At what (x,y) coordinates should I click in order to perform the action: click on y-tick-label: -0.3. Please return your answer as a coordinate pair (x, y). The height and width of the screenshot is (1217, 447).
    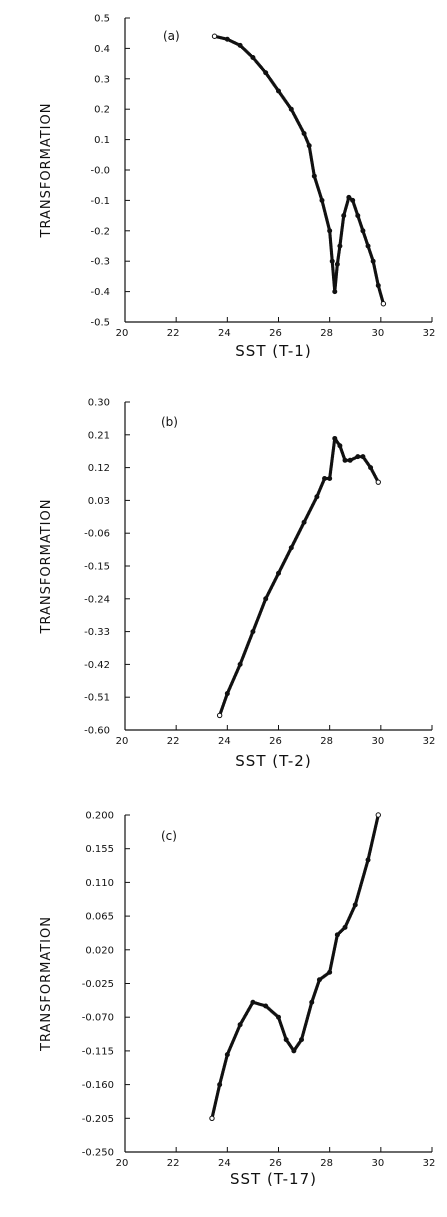
    Looking at the image, I should click on (100, 262).